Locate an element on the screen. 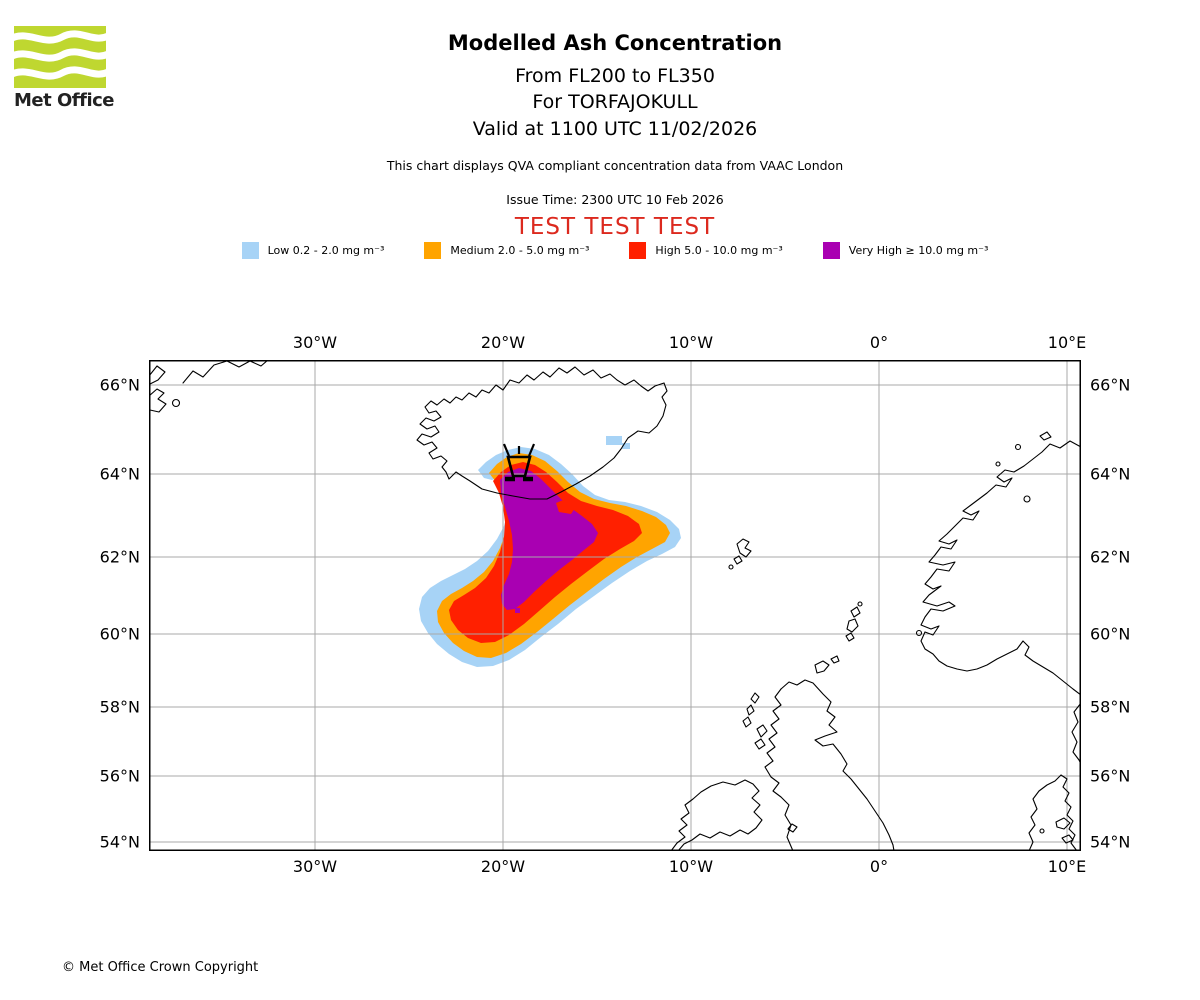 The width and height of the screenshot is (1200, 1000). ytick-left-62n: 62°N is located at coordinates (119, 557).